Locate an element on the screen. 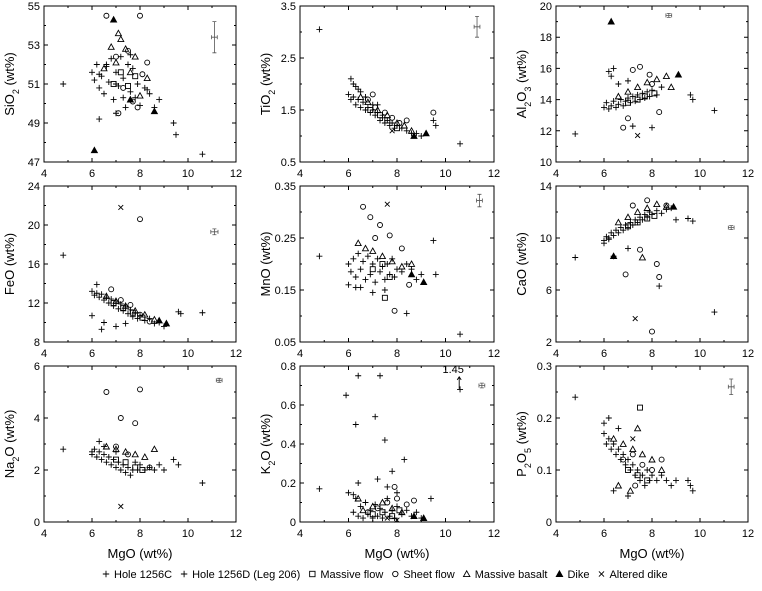 Image resolution: width=762 pixels, height=591 pixels. y-tick-label: 16 is located at coordinates (546, 69).